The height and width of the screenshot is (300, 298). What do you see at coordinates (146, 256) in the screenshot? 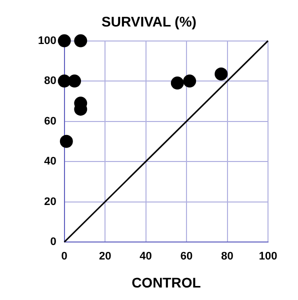
I see `x-tick-label: 40` at bounding box center [146, 256].